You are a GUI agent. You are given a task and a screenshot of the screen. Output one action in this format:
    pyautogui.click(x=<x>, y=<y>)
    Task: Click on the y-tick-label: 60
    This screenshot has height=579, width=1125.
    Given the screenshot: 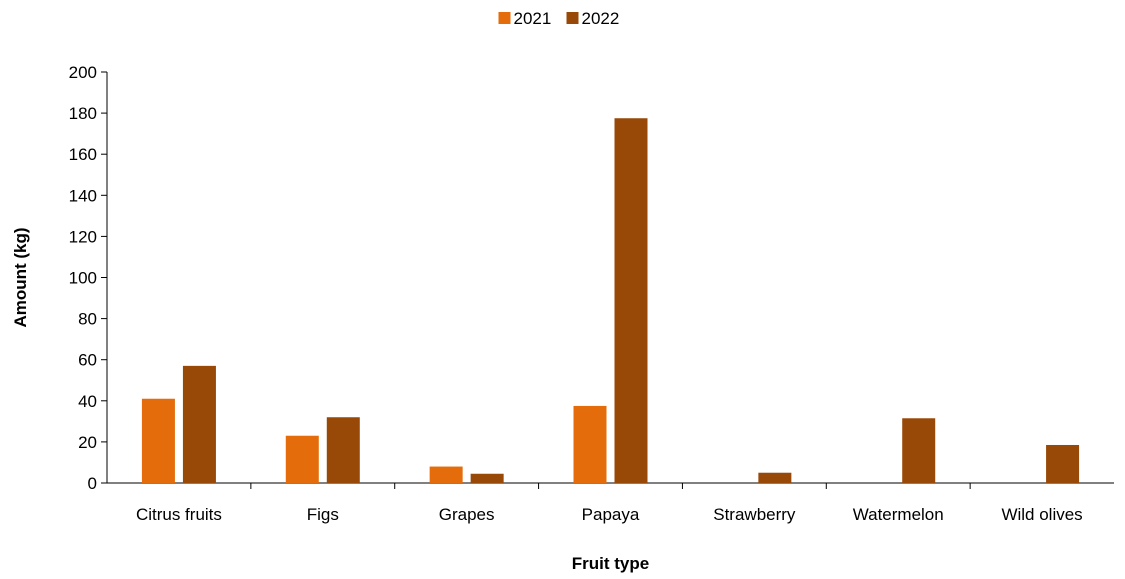 What is the action you would take?
    pyautogui.click(x=87, y=360)
    